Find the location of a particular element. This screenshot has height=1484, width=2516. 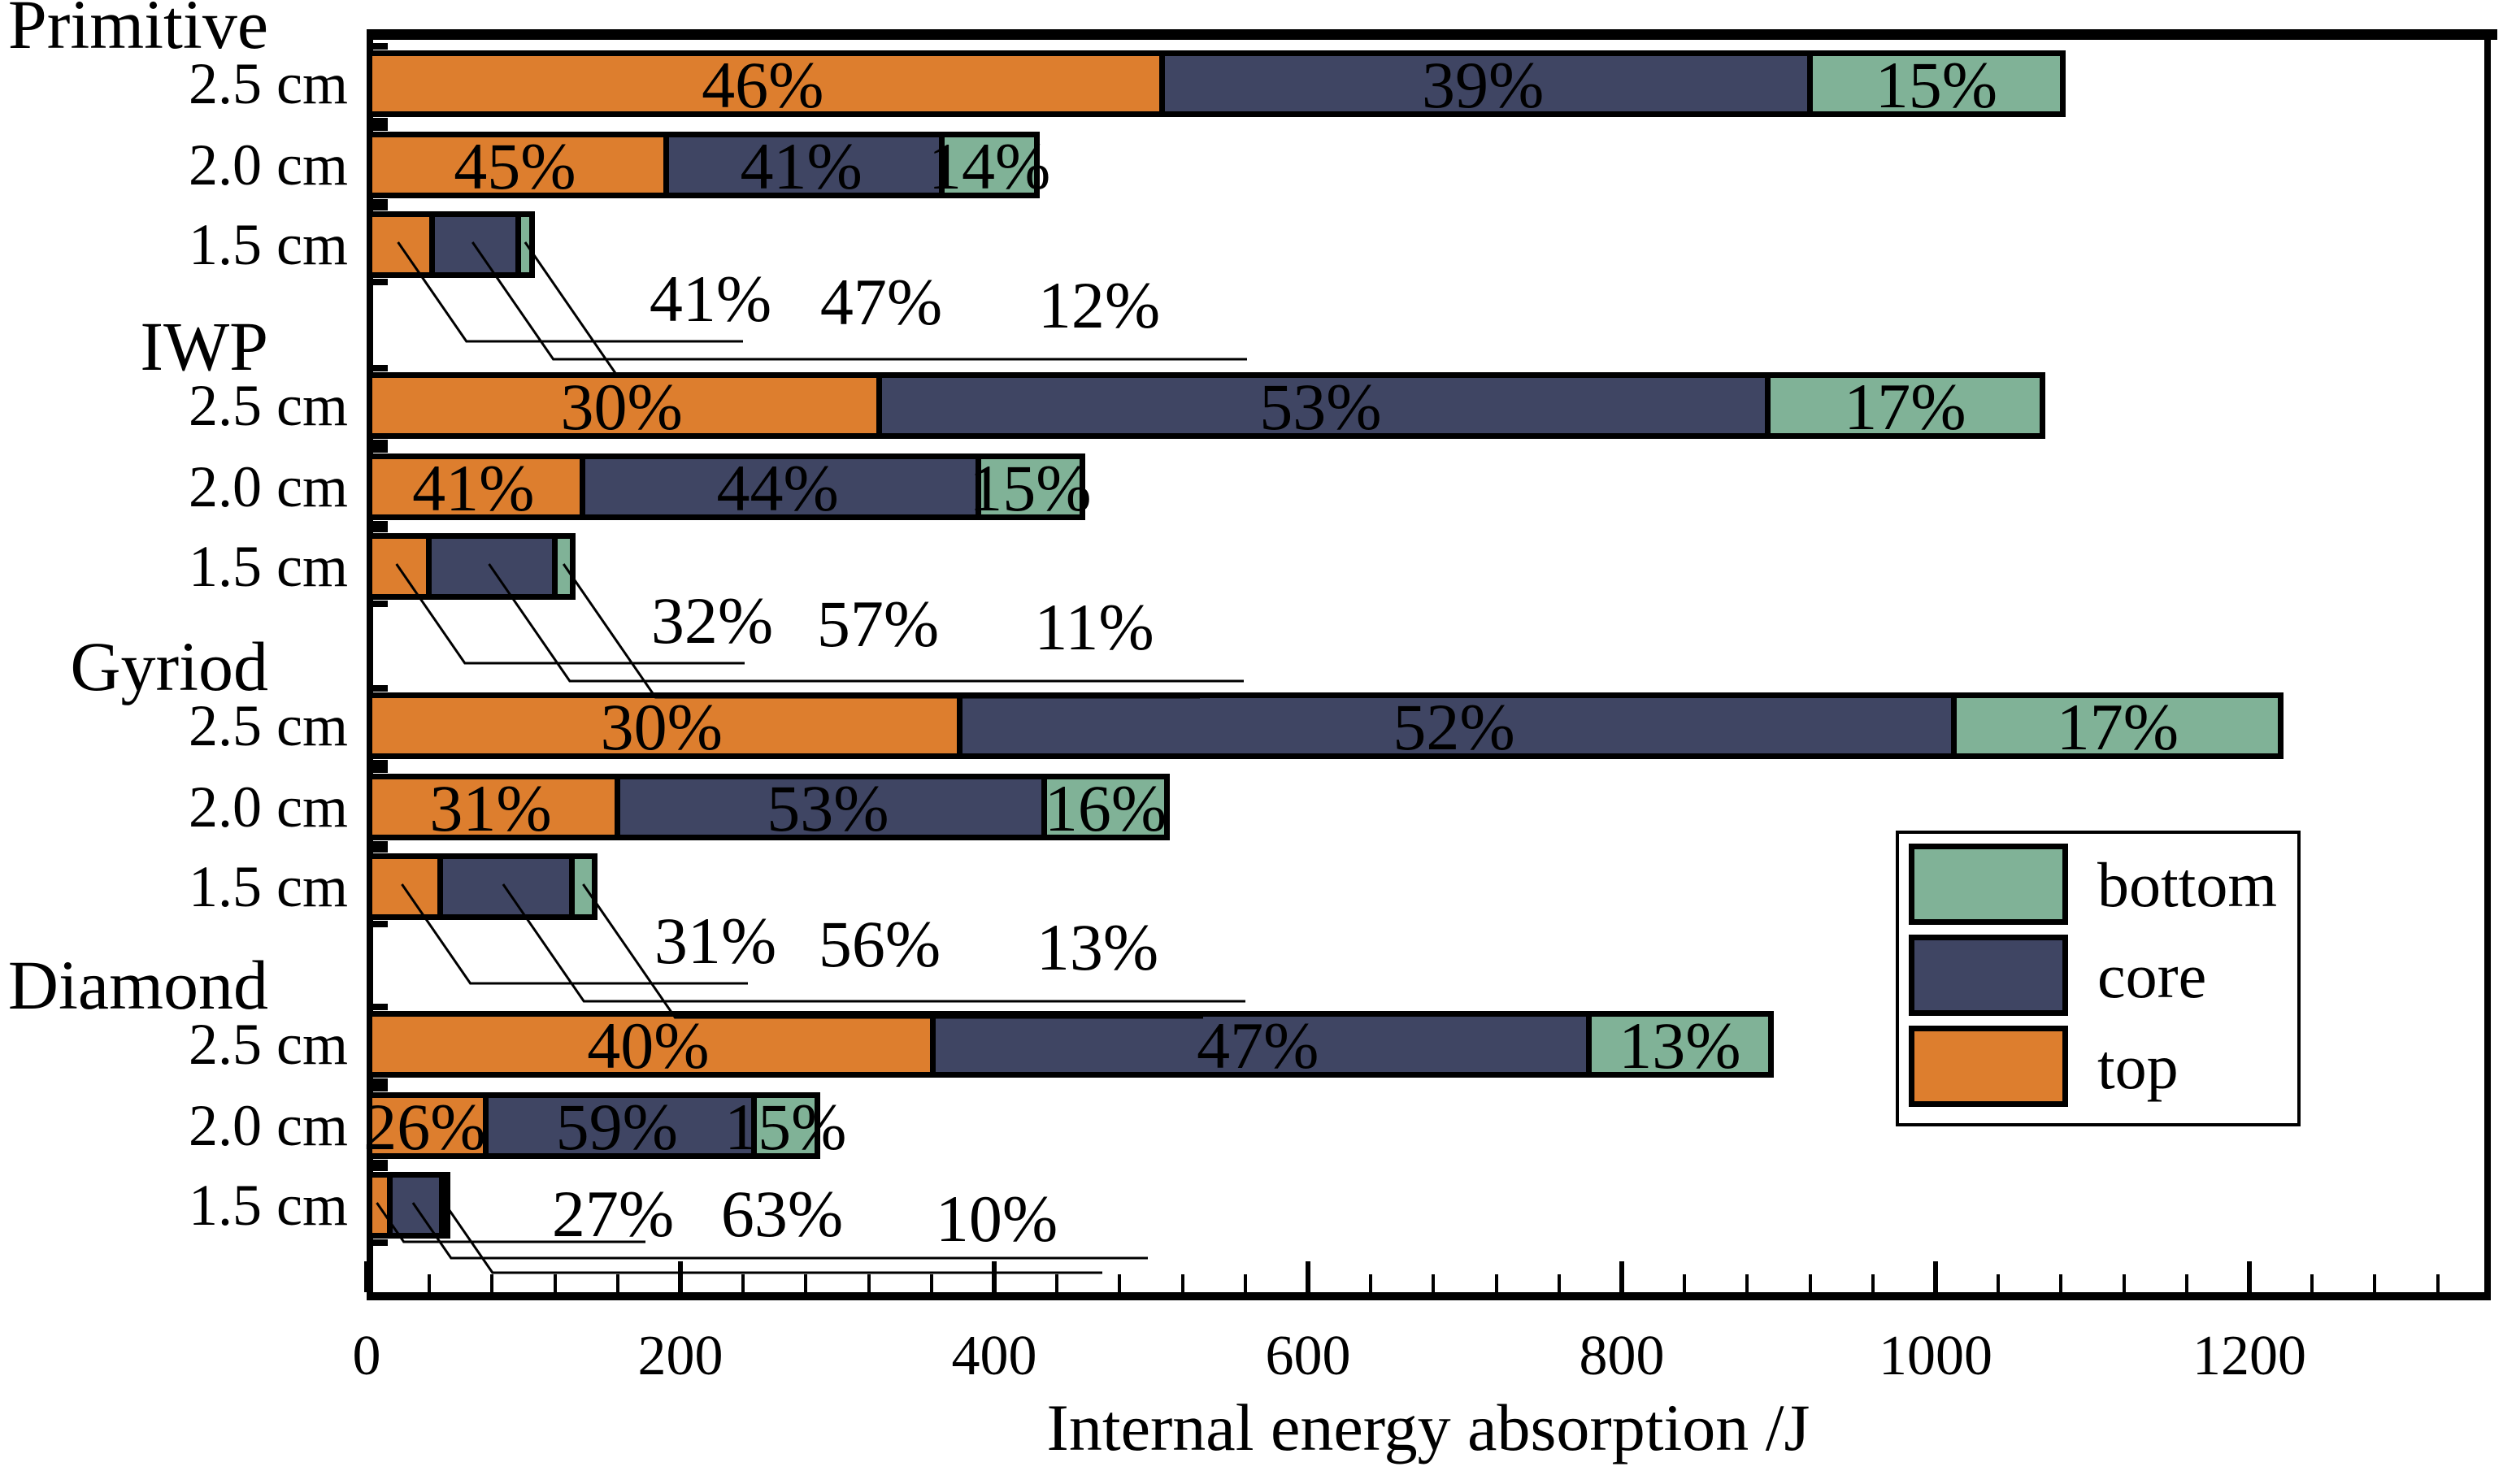

percent-label: 16% is located at coordinates (1105, 808).